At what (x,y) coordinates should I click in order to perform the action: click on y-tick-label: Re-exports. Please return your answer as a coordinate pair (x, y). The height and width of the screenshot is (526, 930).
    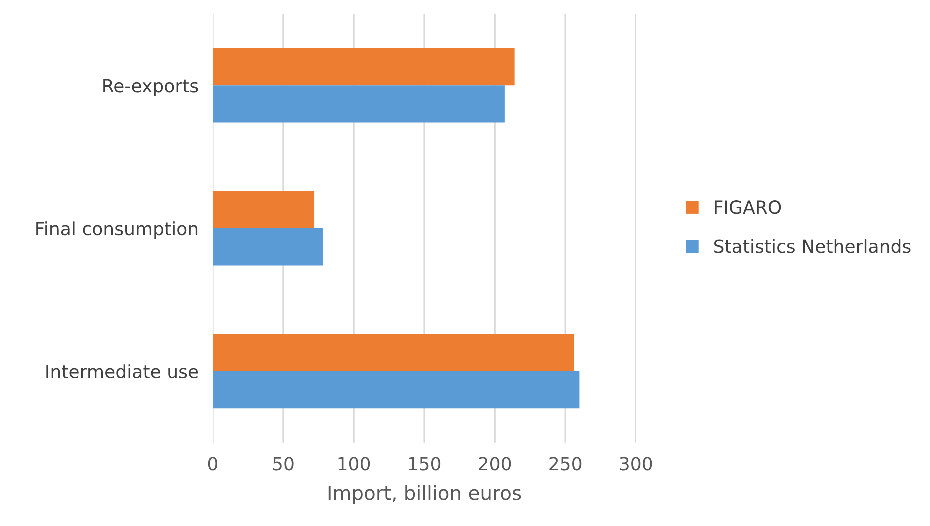
    Looking at the image, I should click on (151, 87).